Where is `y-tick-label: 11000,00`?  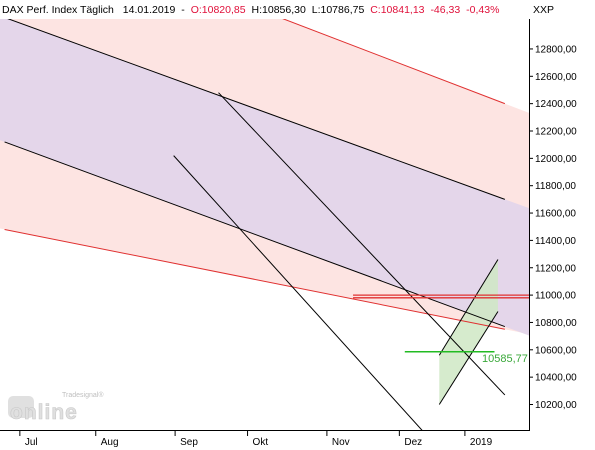
y-tick-label: 11000,00 is located at coordinates (555, 296).